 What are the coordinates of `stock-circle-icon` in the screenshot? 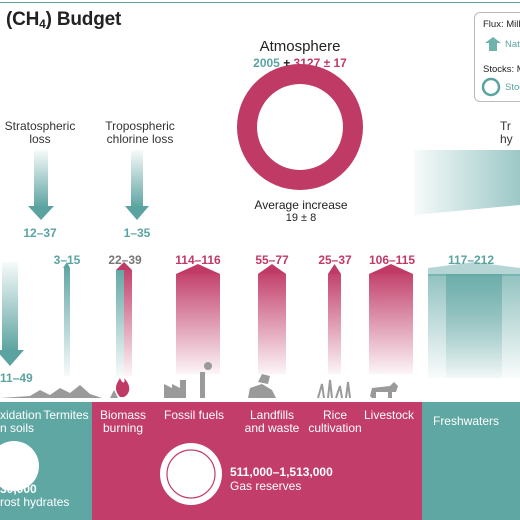 It's located at (491, 87).